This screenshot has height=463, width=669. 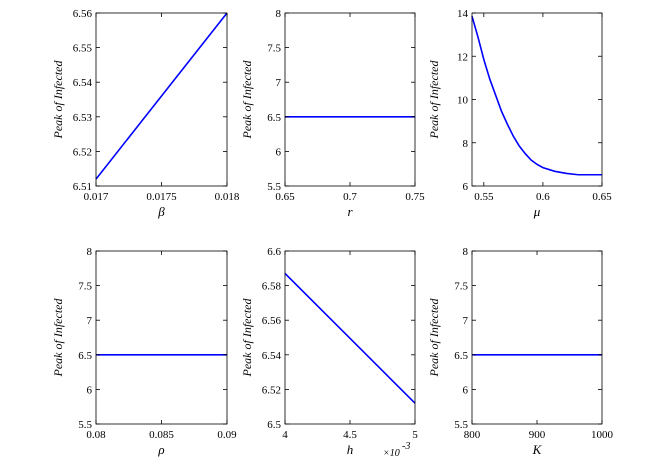 I want to click on x-tick-label: 0.7, so click(x=350, y=197).